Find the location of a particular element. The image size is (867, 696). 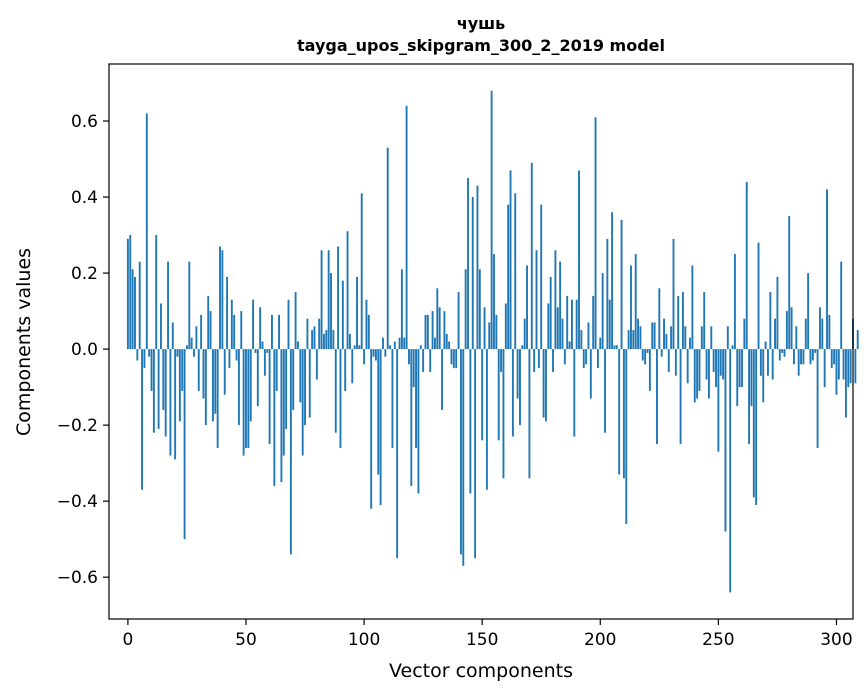

chart-subtitle: tayga_upos_skipgram_300_2_2019 model is located at coordinates (481, 45).